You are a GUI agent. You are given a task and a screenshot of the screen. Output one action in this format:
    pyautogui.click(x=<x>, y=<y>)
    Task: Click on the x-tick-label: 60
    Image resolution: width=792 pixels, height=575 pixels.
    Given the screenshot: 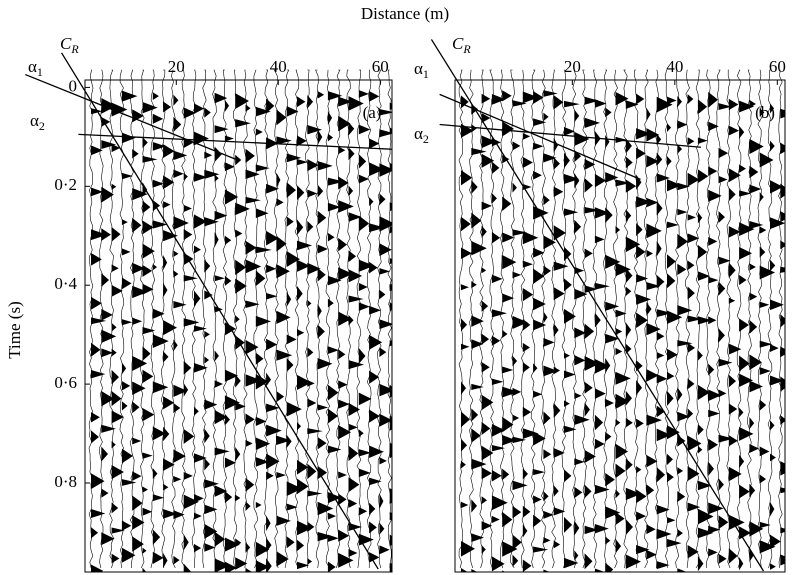 What is the action you would take?
    pyautogui.click(x=380, y=66)
    